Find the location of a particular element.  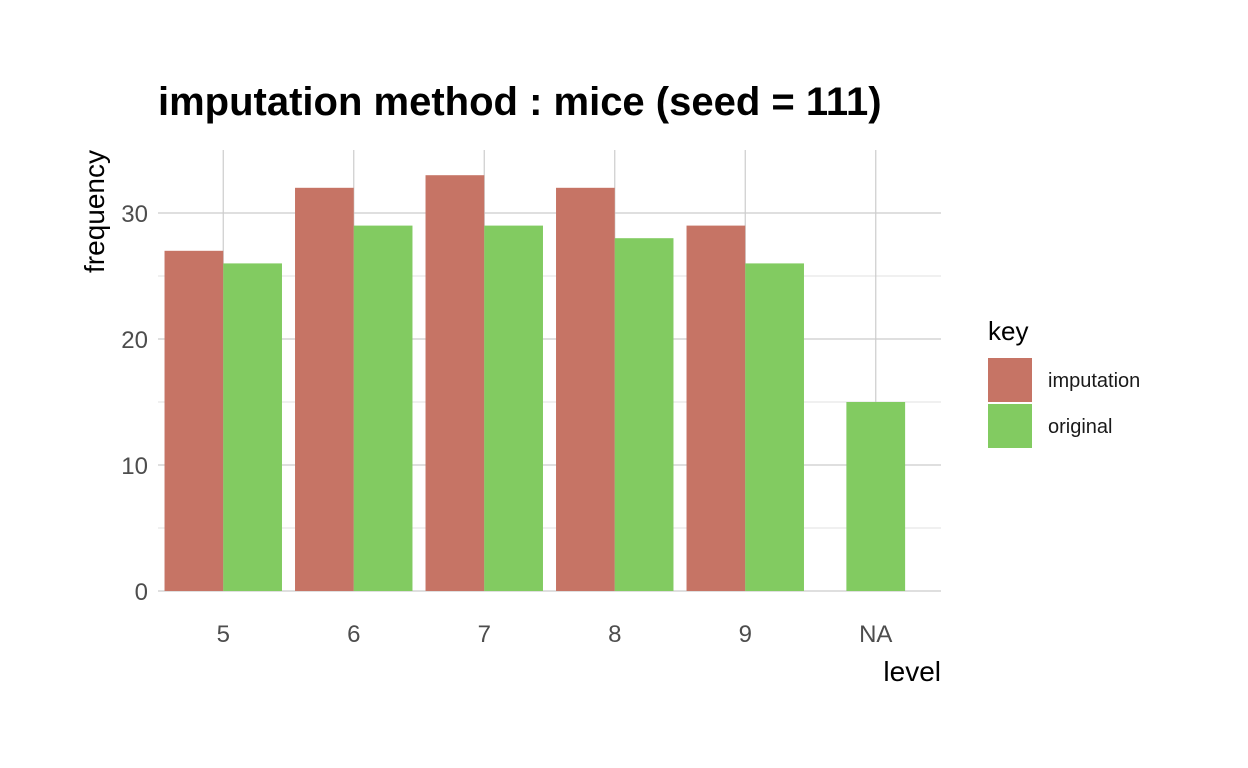

legend-label-imputation: imputation is located at coordinates (1094, 381).